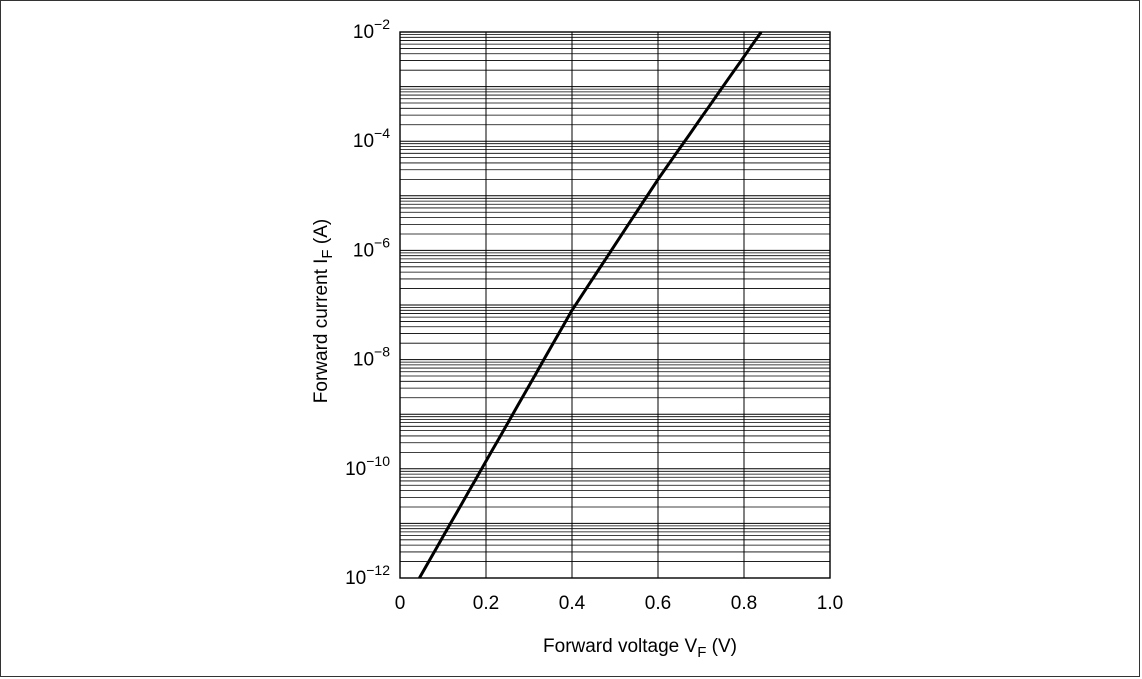 The height and width of the screenshot is (679, 1142). What do you see at coordinates (367, 466) in the screenshot?
I see `y-tick-label: 10⁻¹⁰` at bounding box center [367, 466].